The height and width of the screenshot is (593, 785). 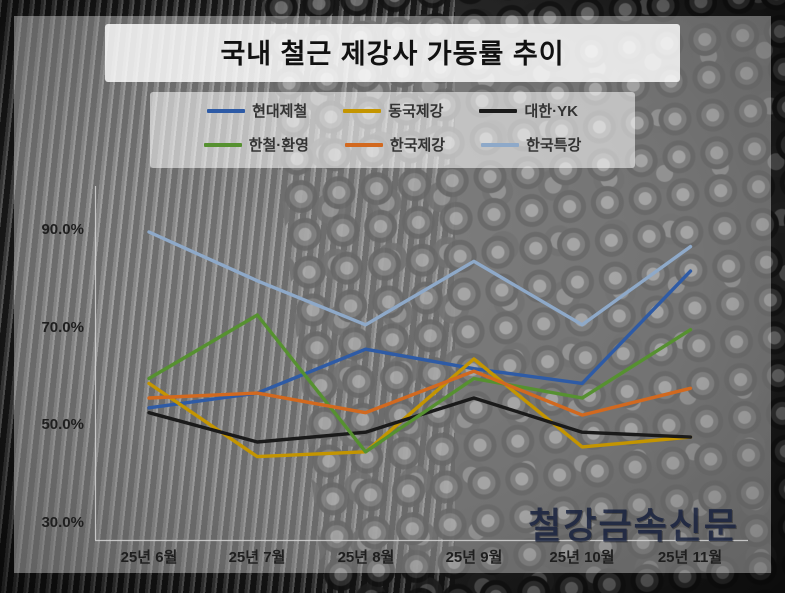 I want to click on x-axis-label: 25년 11월, so click(x=690, y=557).